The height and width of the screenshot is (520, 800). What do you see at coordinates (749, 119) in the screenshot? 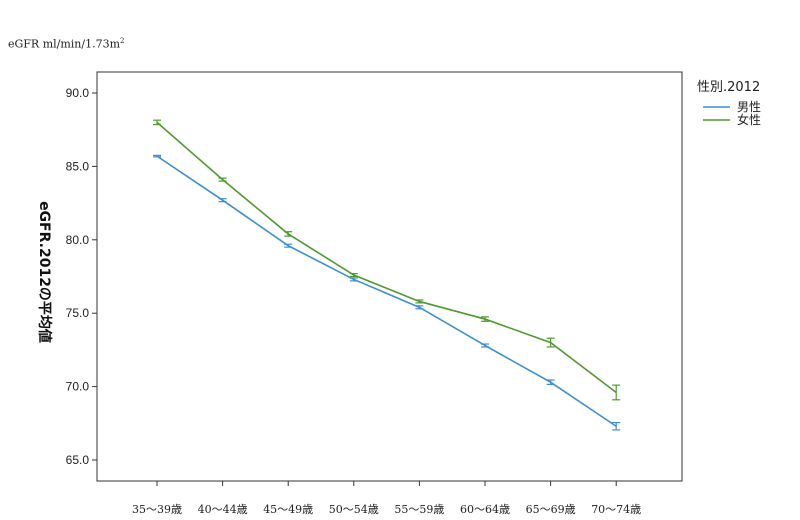
I see `legend-entry-label: 女性` at bounding box center [749, 119].